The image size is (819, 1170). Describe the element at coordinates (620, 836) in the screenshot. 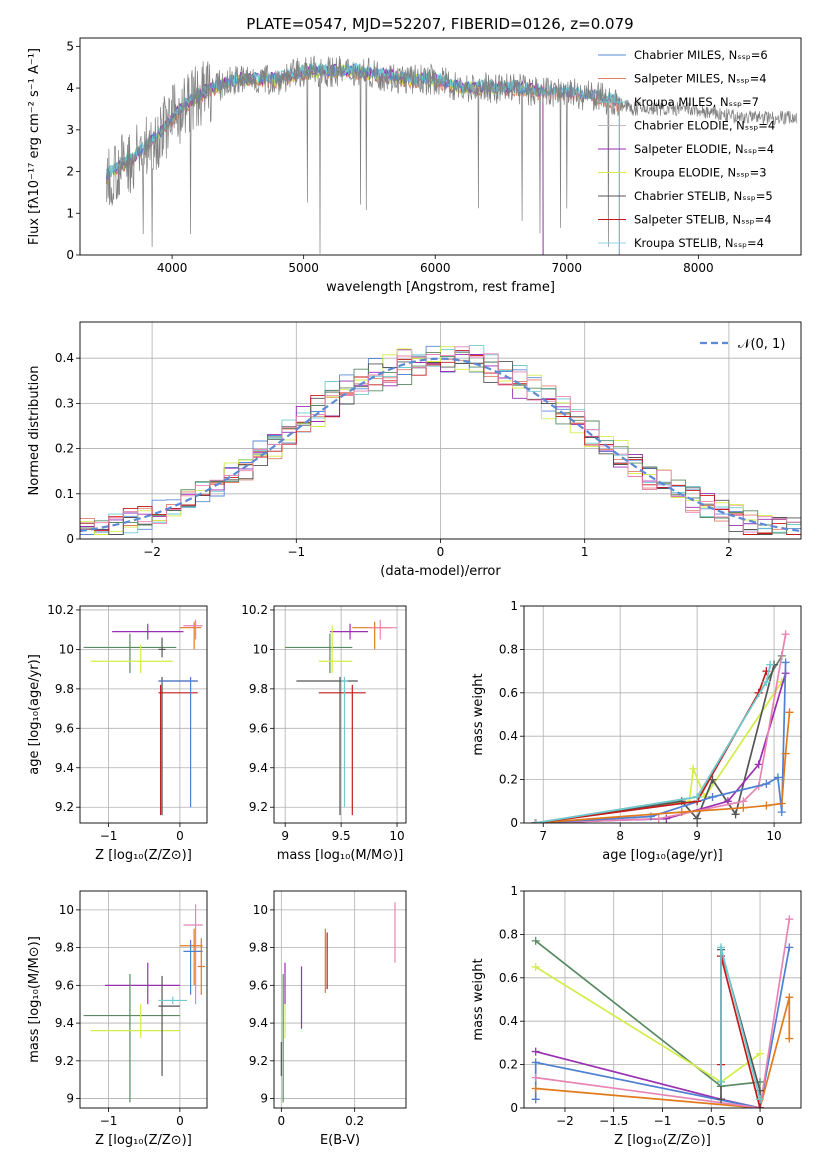

I see `x-tick-label: 8` at that location.